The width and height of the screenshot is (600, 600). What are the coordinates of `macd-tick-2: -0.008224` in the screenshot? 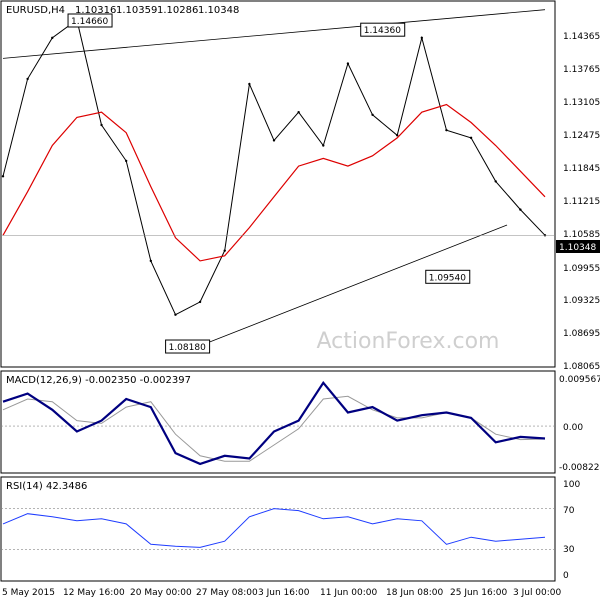 It's located at (579, 468).